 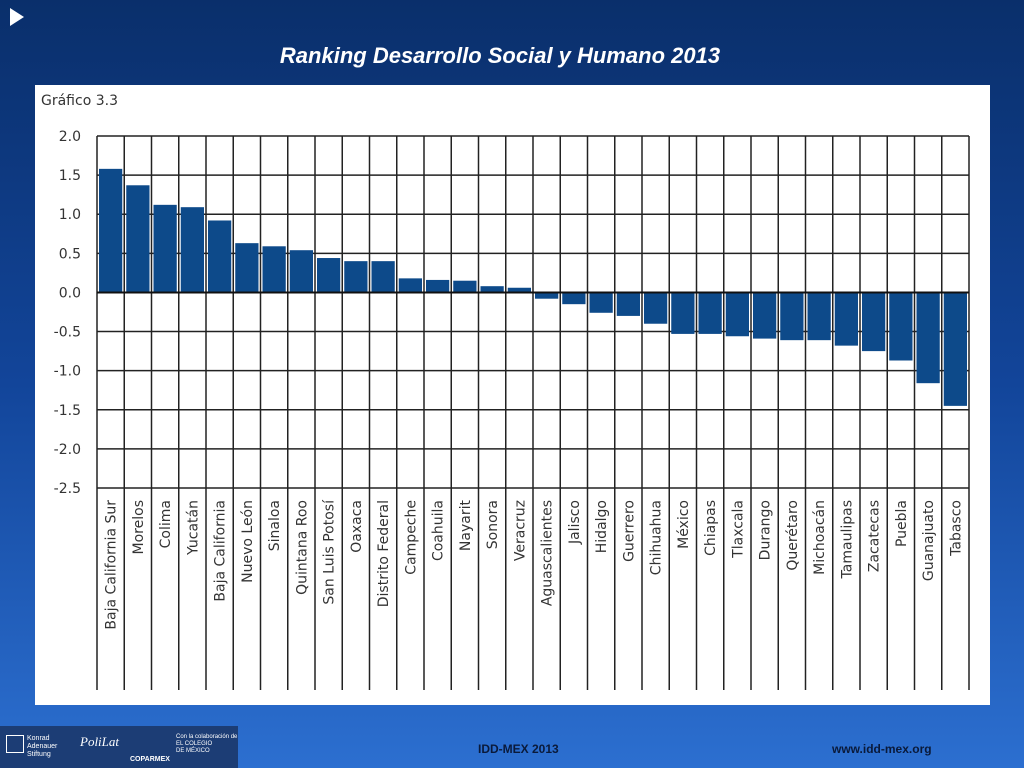 What do you see at coordinates (493, 524) in the screenshot?
I see `category-label: Sonora` at bounding box center [493, 524].